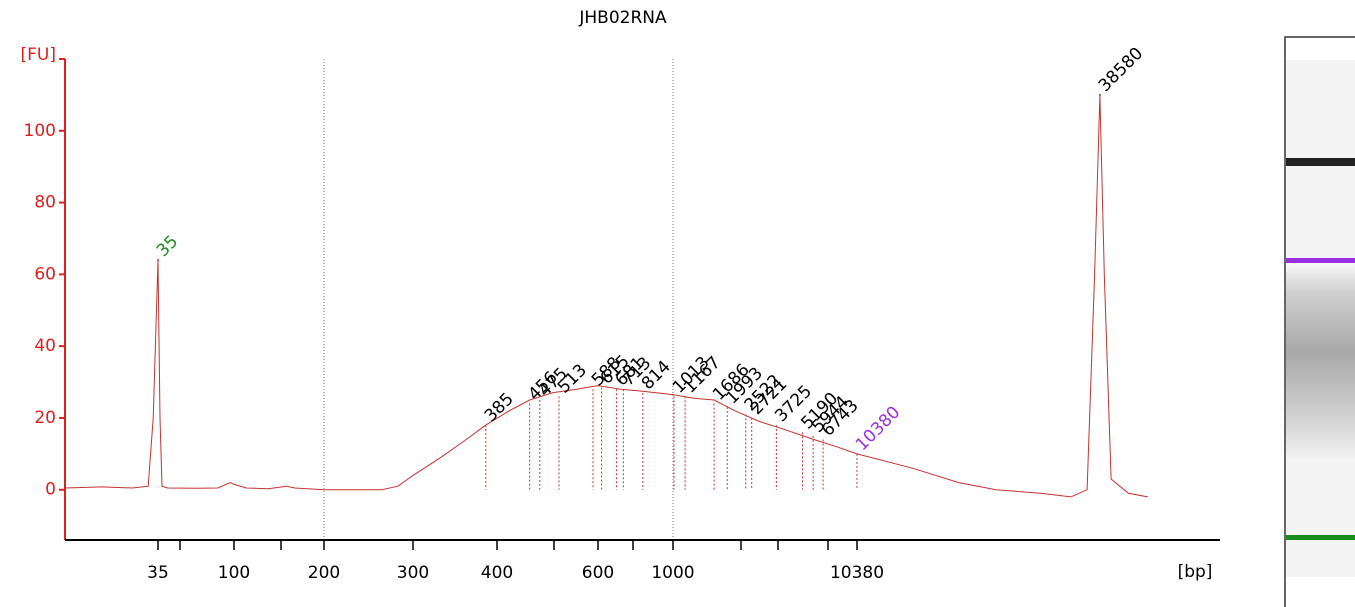 The height and width of the screenshot is (607, 1355). What do you see at coordinates (40, 131) in the screenshot?
I see `y-tick-label: 100` at bounding box center [40, 131].